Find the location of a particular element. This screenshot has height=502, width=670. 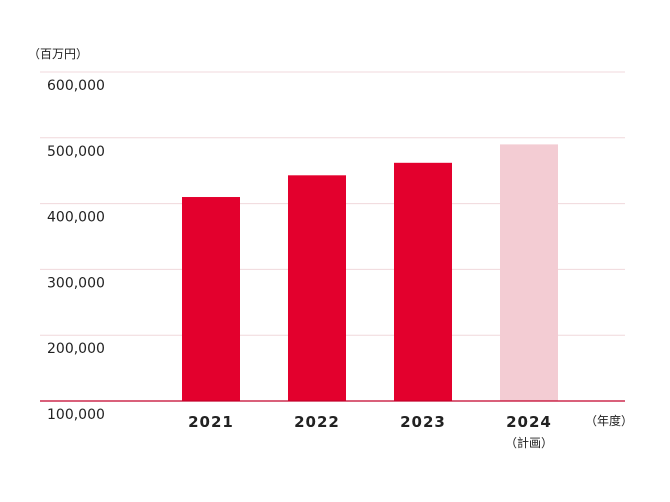

y-tick-label: 600,000 is located at coordinates (76, 86).